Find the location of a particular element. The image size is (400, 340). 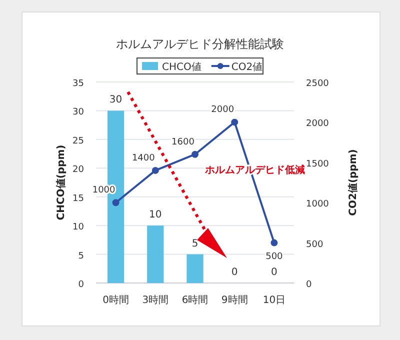

y-tick-label: 30 is located at coordinates (78, 113).